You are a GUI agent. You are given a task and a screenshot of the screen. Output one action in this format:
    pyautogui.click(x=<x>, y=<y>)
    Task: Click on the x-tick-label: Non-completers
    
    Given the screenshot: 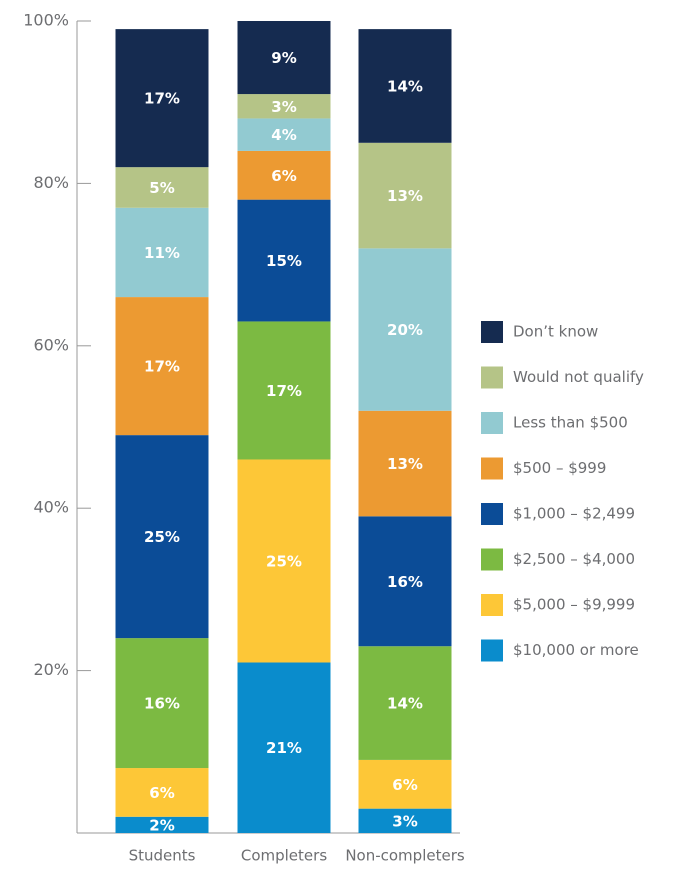 What is the action you would take?
    pyautogui.click(x=405, y=856)
    